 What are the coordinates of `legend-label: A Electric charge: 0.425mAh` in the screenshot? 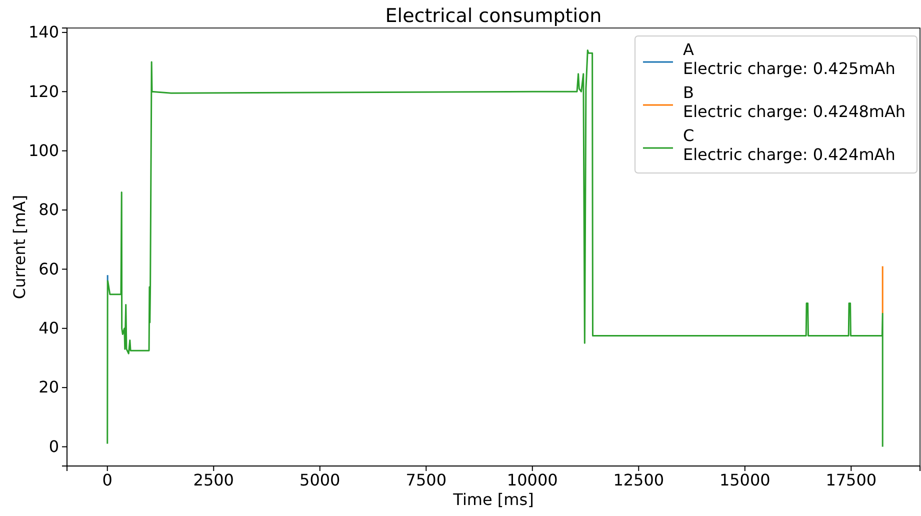 It's located at (789, 59).